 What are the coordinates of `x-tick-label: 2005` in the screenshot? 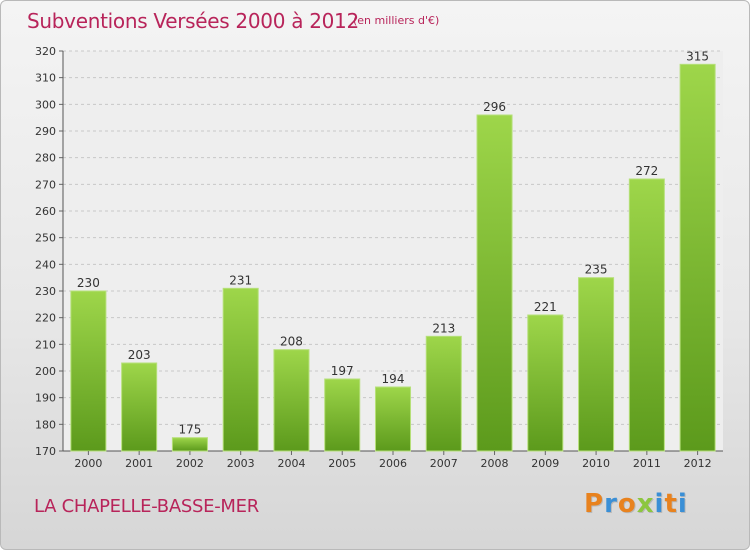 It's located at (342, 463).